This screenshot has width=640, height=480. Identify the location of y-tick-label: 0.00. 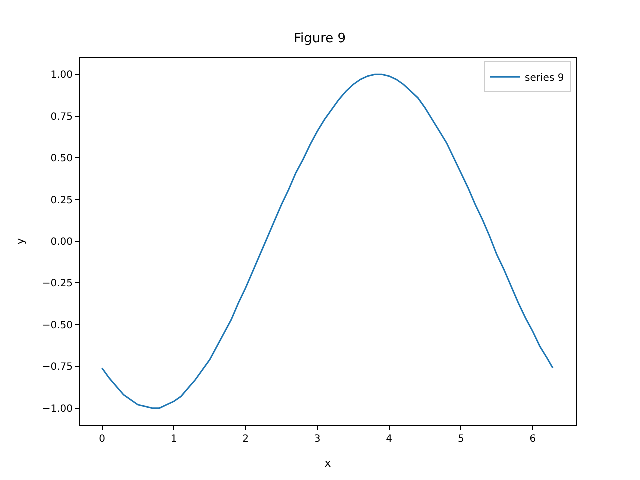
(61, 242).